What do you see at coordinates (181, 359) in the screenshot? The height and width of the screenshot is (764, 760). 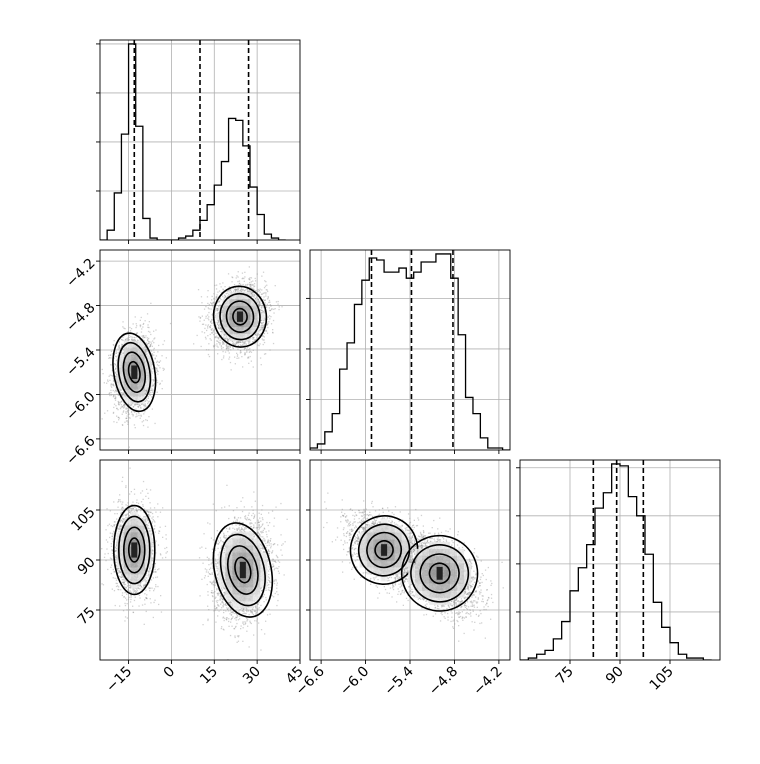 I see `density-panel-p1_vs_p0: −6.6 −6.0 −5.4 −4.8 −4.2` at bounding box center [181, 359].